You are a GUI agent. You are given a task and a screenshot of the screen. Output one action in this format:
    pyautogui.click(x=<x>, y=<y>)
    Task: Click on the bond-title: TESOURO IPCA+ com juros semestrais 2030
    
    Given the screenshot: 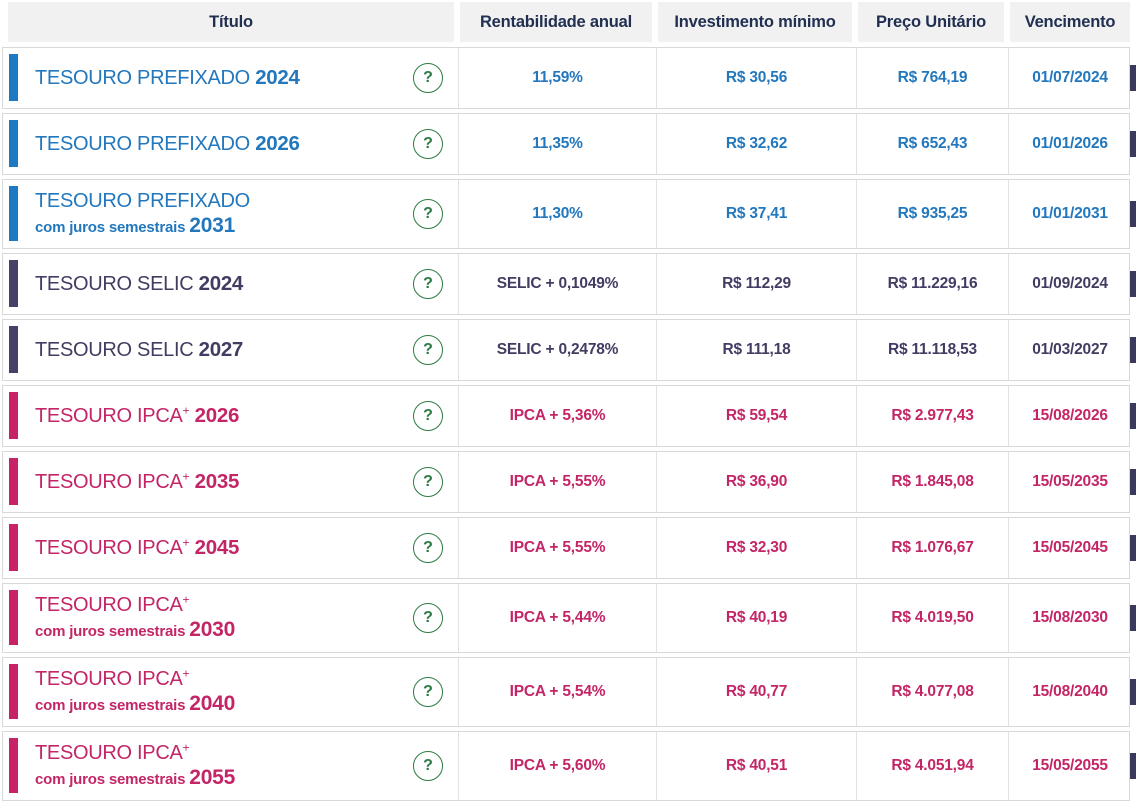 What is the action you would take?
    pyautogui.click(x=135, y=617)
    